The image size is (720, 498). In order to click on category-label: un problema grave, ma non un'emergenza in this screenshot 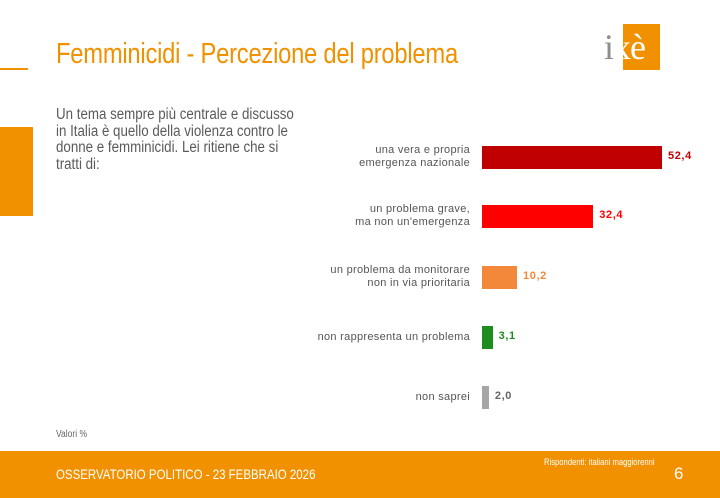, I will do `click(412, 215)`.